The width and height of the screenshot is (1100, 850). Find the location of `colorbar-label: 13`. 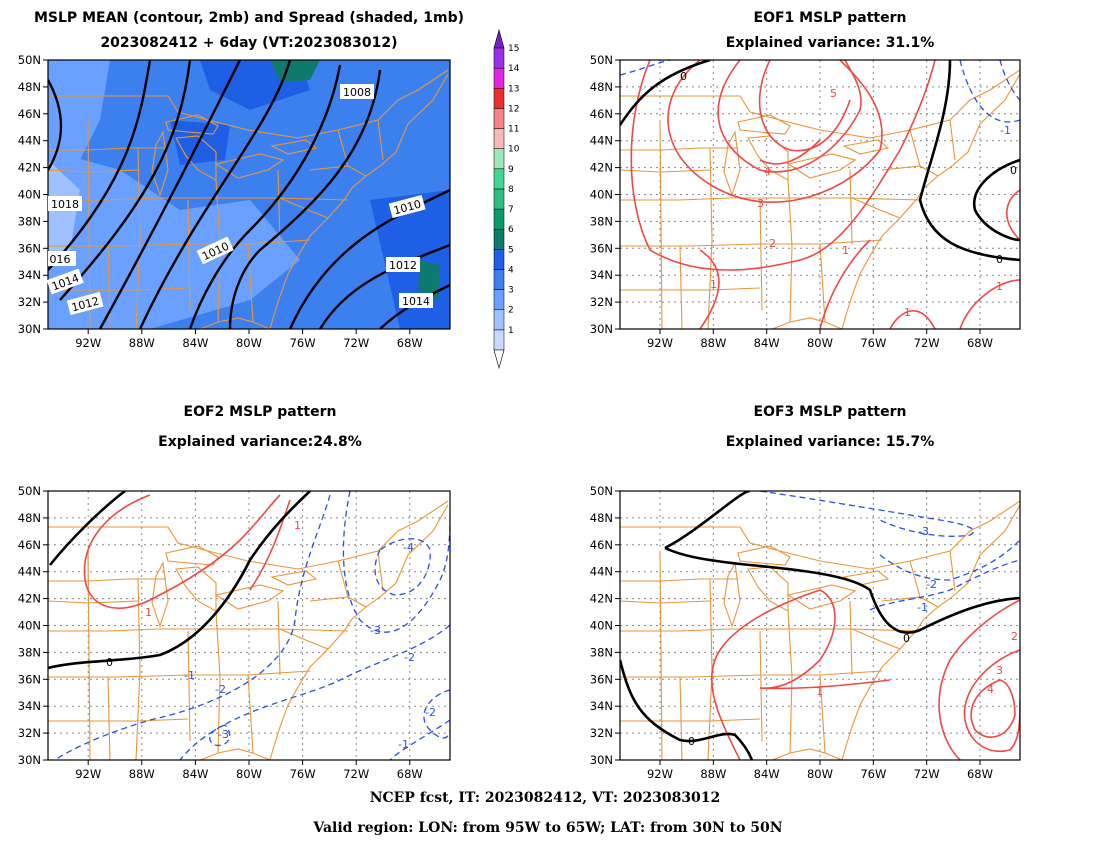

colorbar-label: 13 is located at coordinates (513, 89).